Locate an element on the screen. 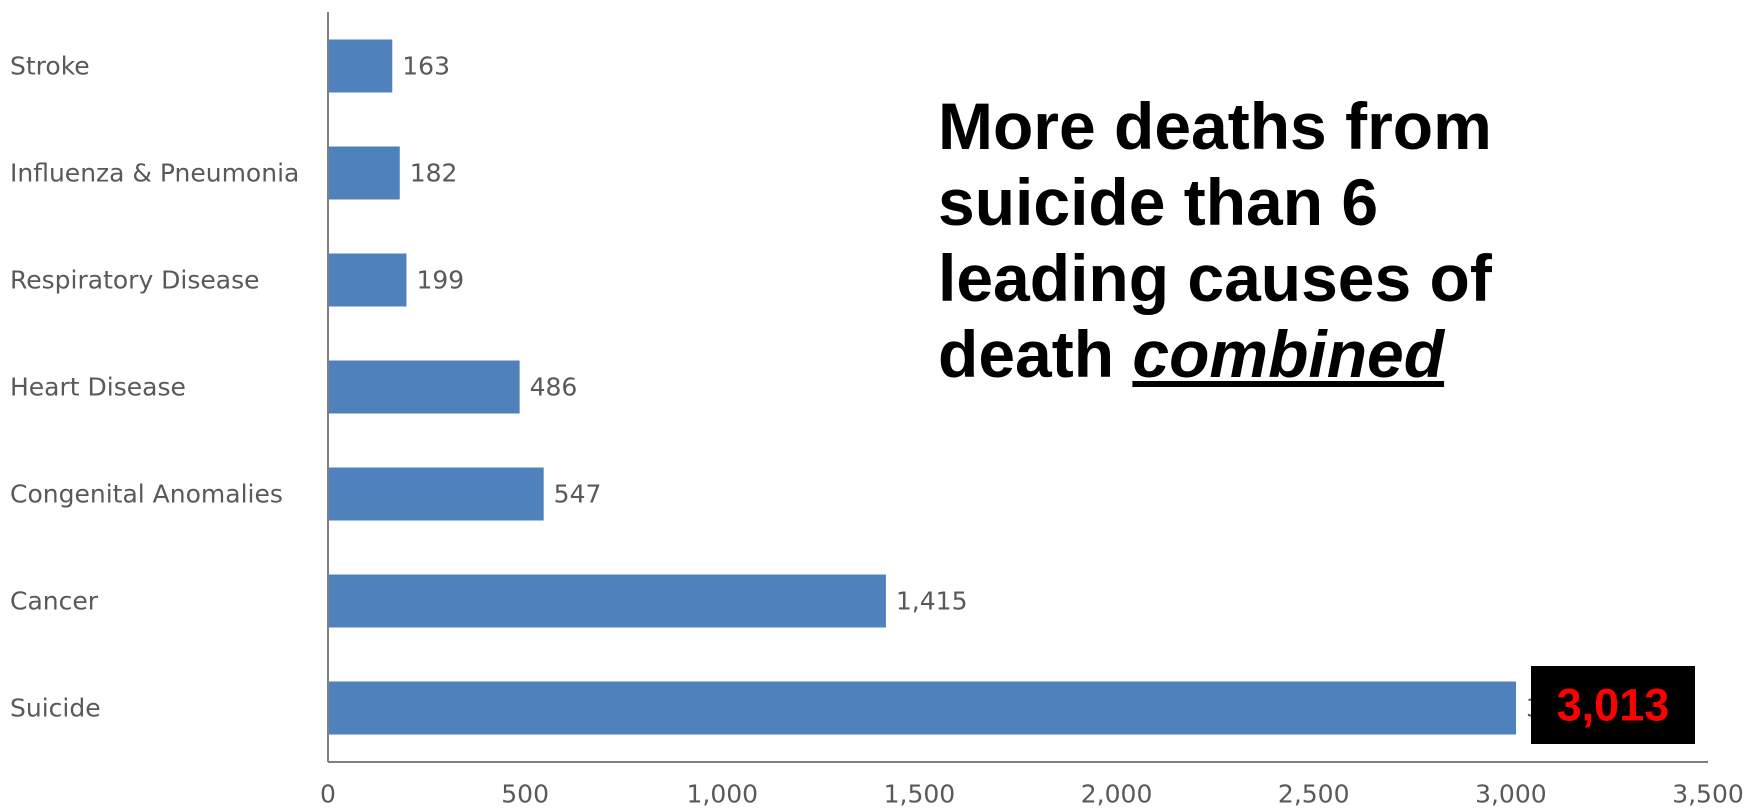 The height and width of the screenshot is (808, 1746). bar-cancer is located at coordinates (607, 601).